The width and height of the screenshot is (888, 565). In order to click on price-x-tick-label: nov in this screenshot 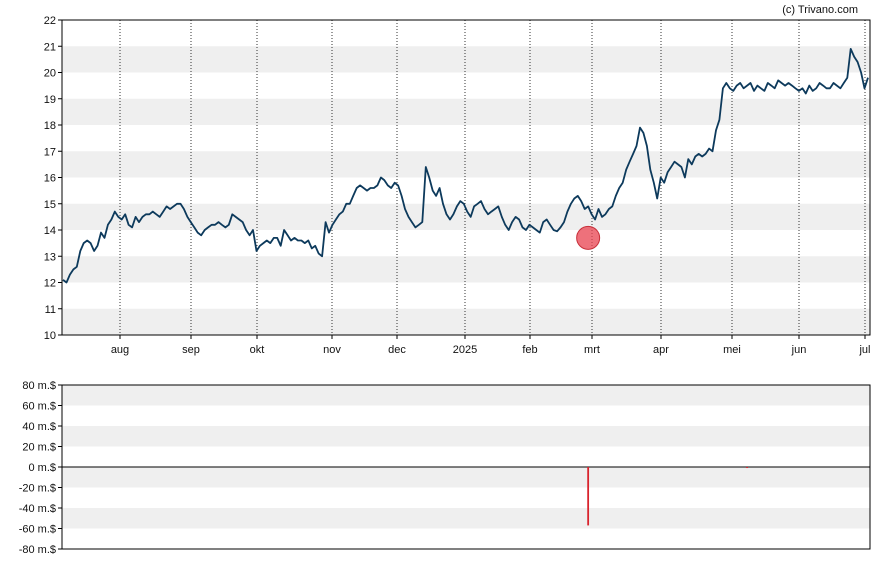, I will do `click(332, 350)`.